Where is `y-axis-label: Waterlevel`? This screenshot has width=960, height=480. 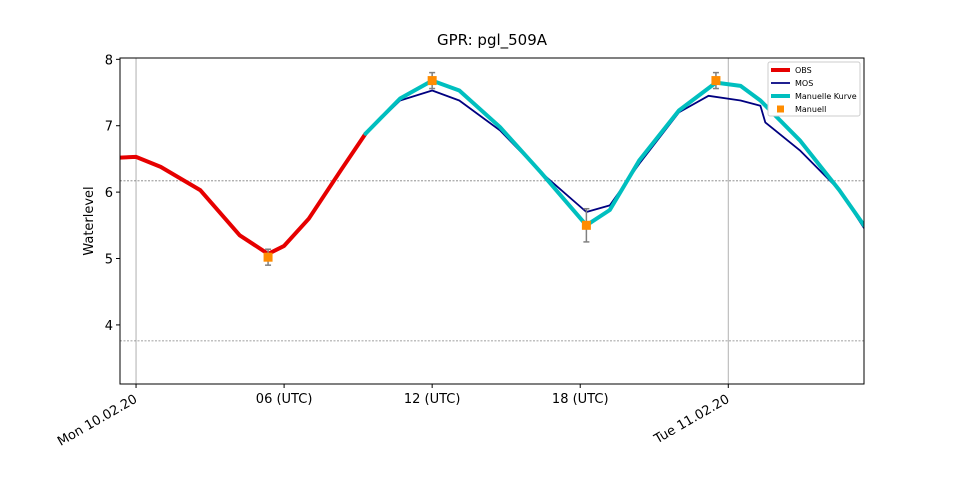 y-axis-label: Waterlevel is located at coordinates (89, 220).